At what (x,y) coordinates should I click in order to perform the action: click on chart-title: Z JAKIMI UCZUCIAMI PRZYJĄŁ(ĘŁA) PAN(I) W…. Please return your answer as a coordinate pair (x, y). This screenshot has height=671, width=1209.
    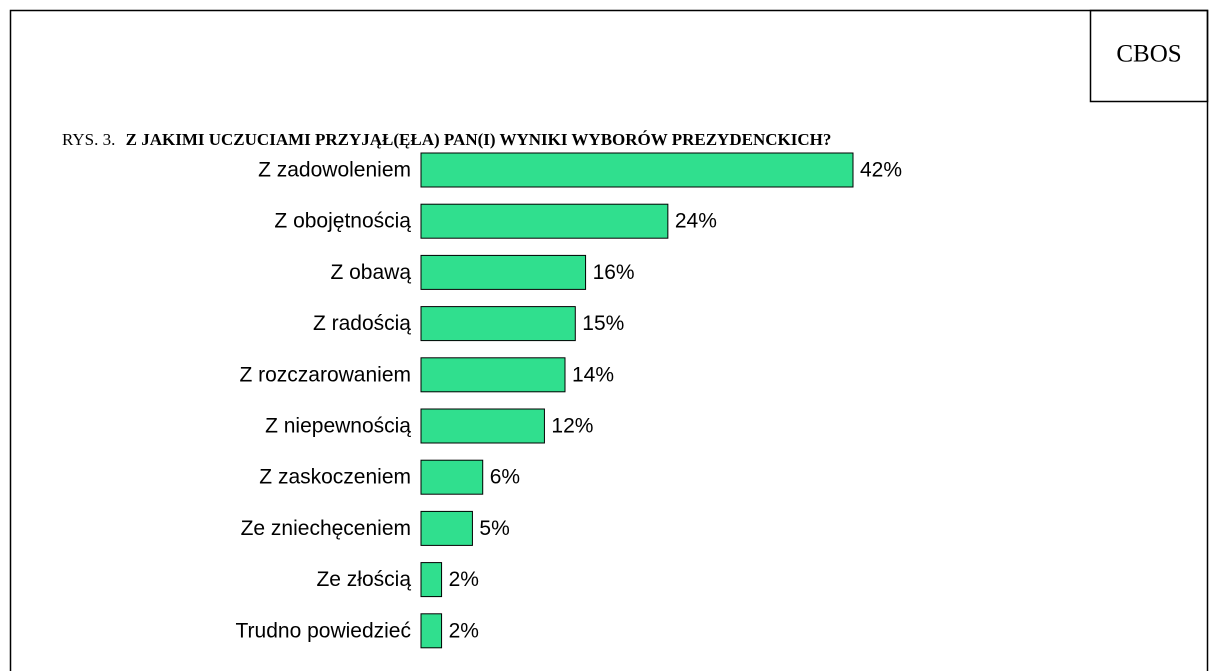
    Looking at the image, I should click on (479, 139).